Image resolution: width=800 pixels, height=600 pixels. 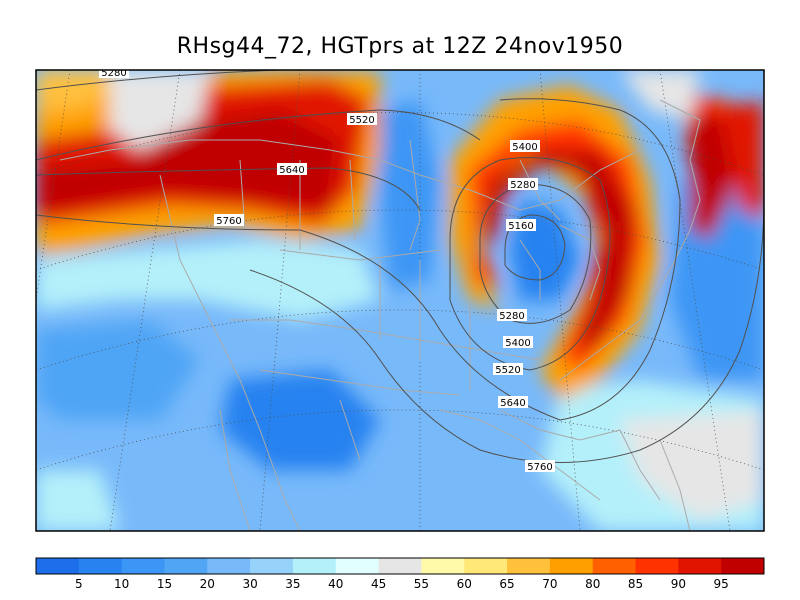 I want to click on colorbar-label: 80, so click(x=592, y=584).